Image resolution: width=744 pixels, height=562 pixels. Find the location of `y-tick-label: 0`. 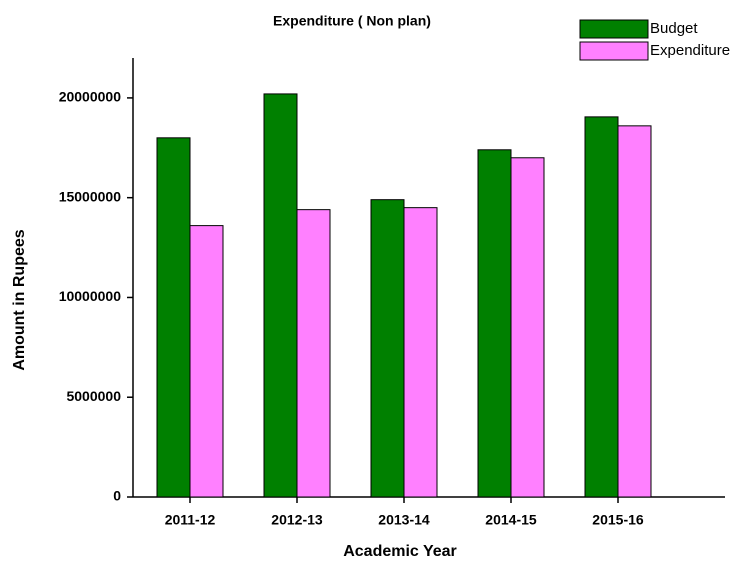

y-tick-label: 0 is located at coordinates (117, 496).